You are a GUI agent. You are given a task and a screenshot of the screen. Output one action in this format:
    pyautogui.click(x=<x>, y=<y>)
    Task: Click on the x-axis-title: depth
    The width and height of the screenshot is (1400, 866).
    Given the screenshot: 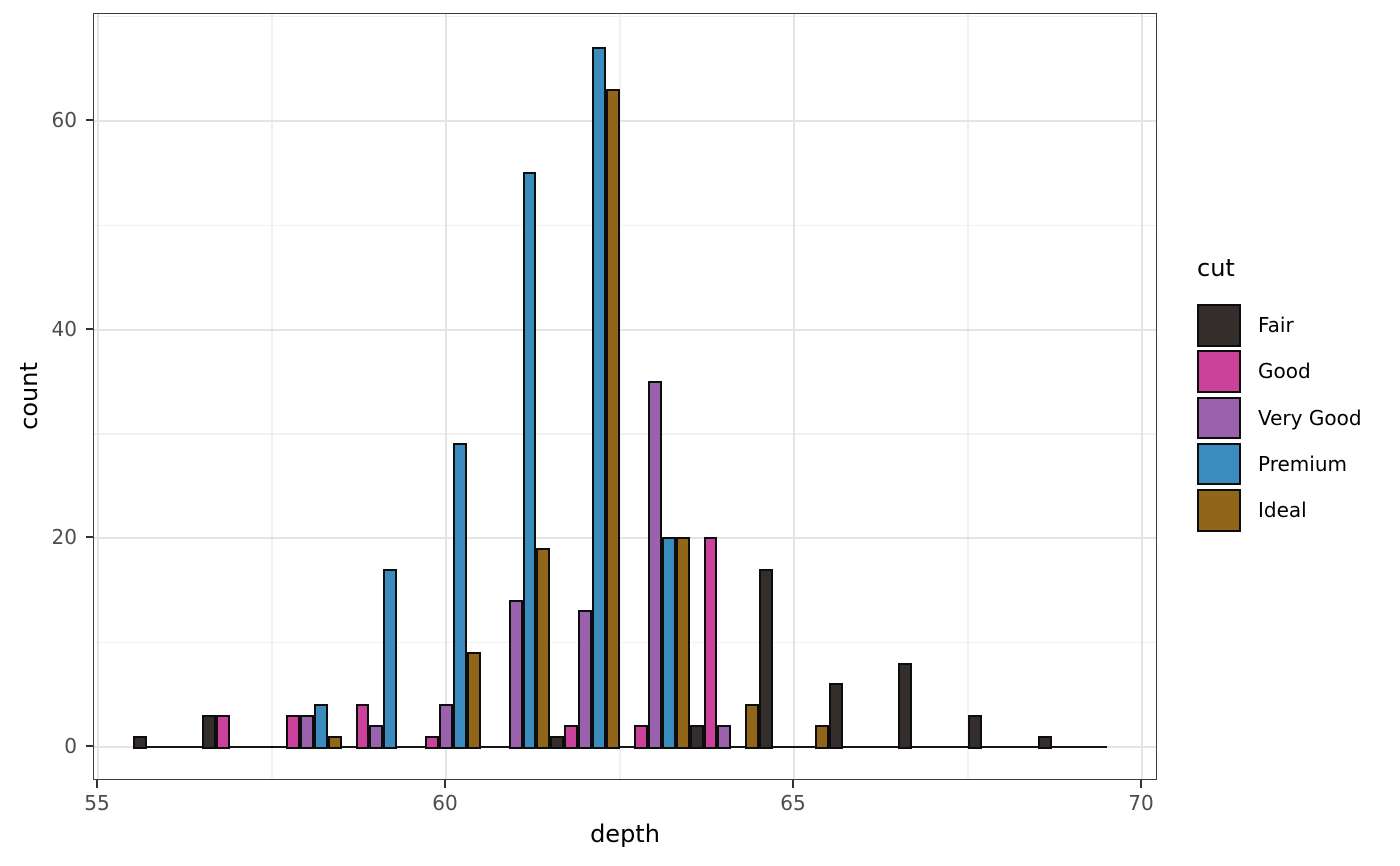 What is the action you would take?
    pyautogui.click(x=625, y=834)
    